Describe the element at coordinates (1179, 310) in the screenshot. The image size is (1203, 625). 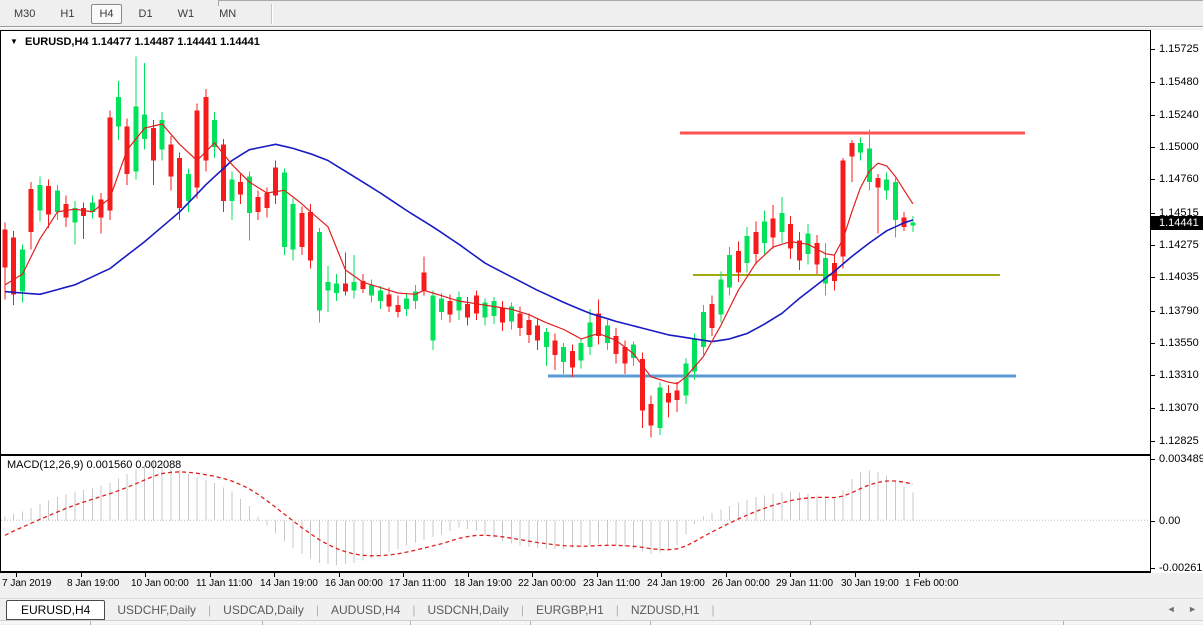
I see `price-label-1.13790: 1.13790` at that location.